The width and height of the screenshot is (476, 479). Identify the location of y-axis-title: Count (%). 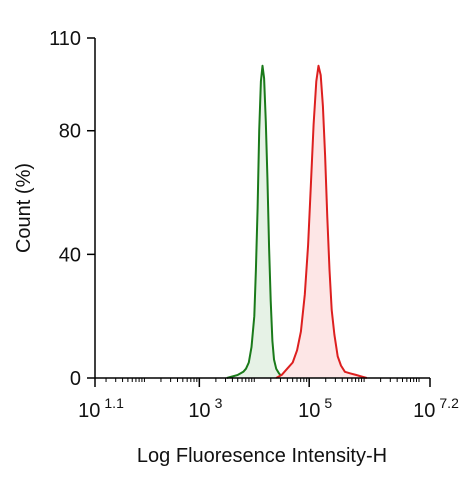
(24, 208).